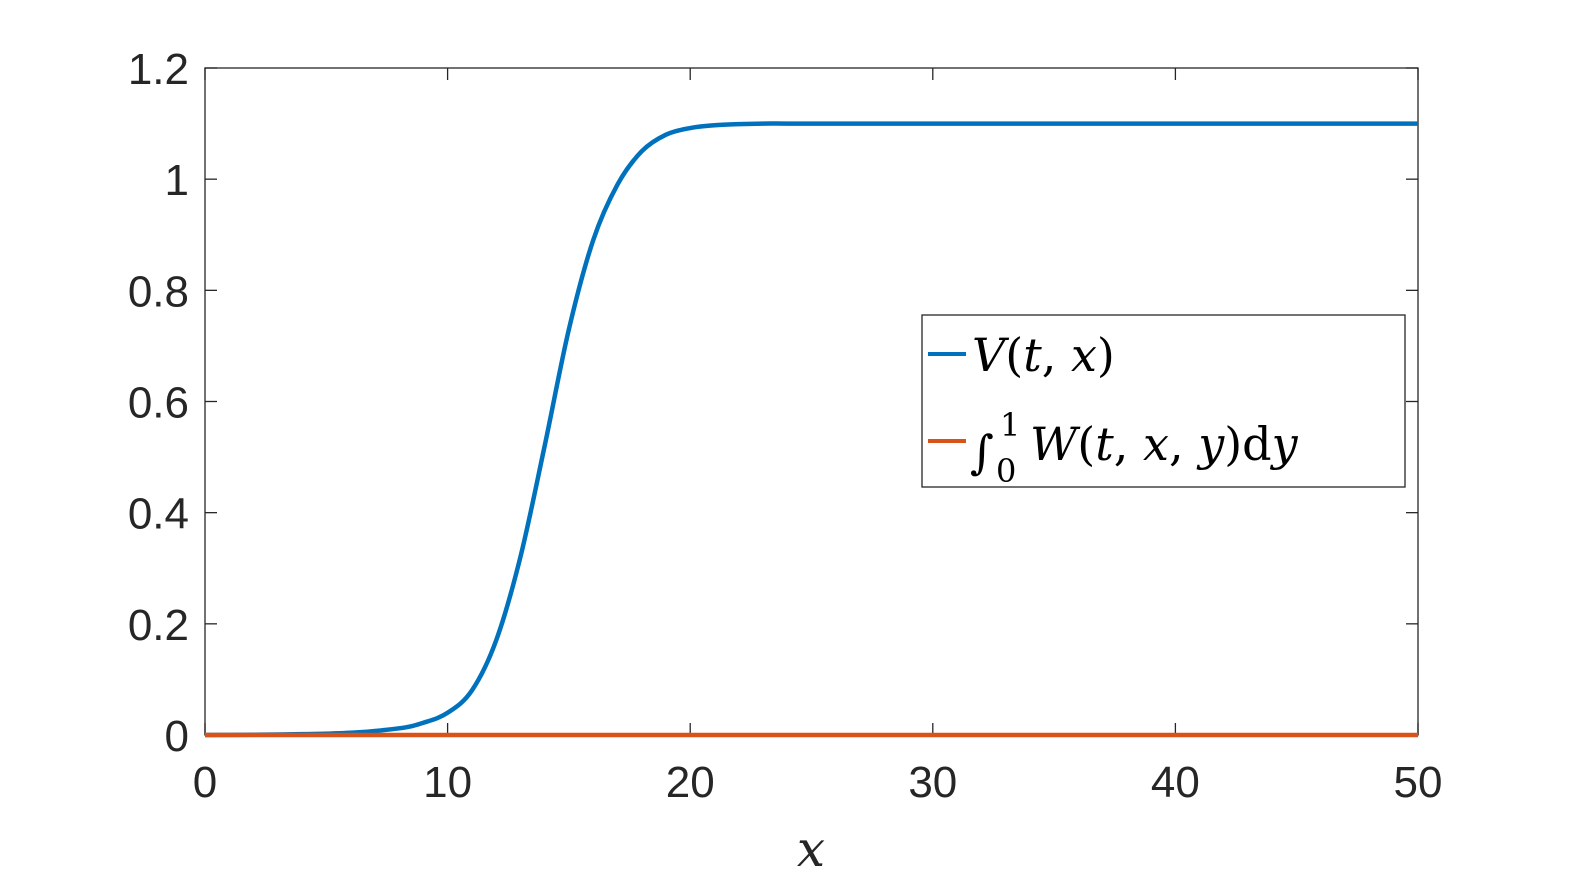  I want to click on legend-integral-lower: 0, so click(1006, 471).